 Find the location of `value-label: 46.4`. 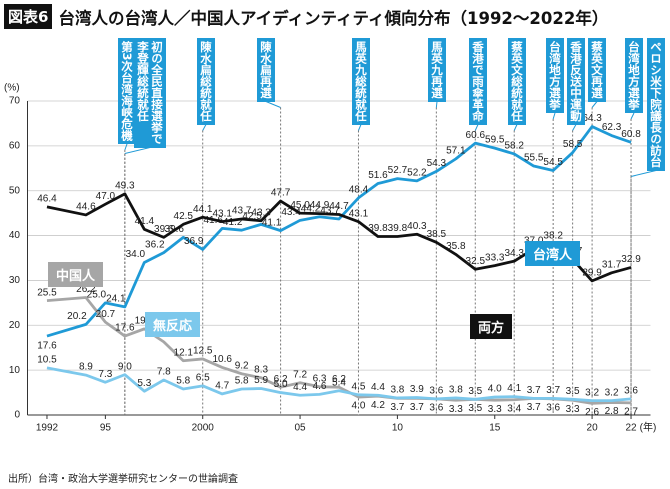

value-label: 46.4 is located at coordinates (47, 199).